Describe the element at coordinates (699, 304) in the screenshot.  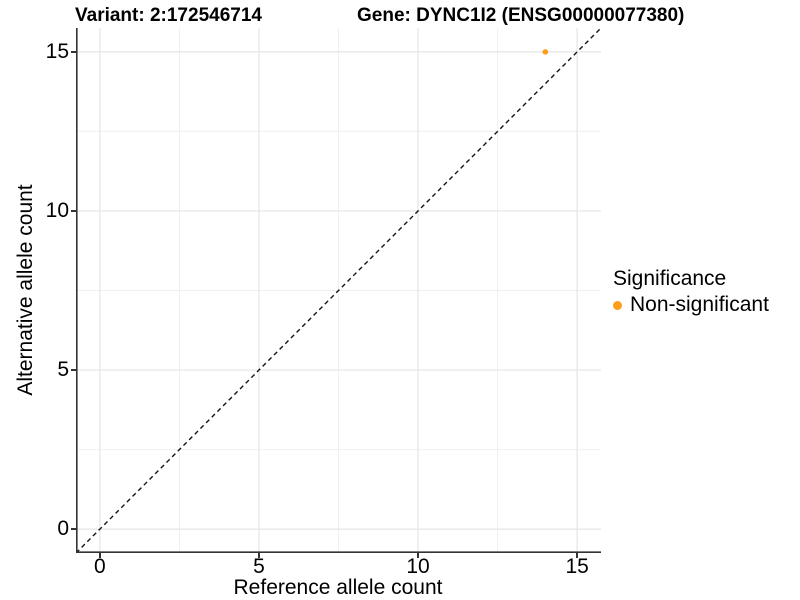
I see `legend-item-label: Non-significant` at that location.